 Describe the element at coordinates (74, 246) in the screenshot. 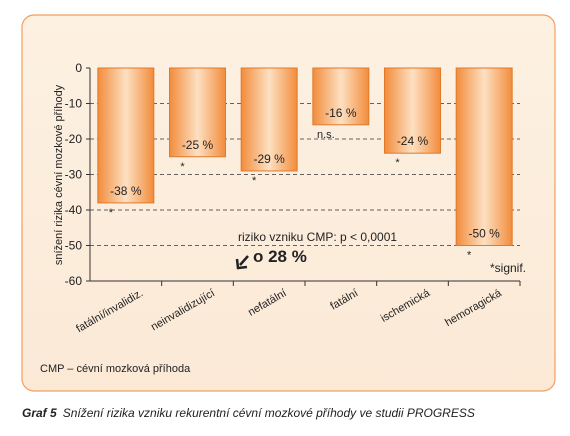

I see `y-tick-label: -50` at that location.